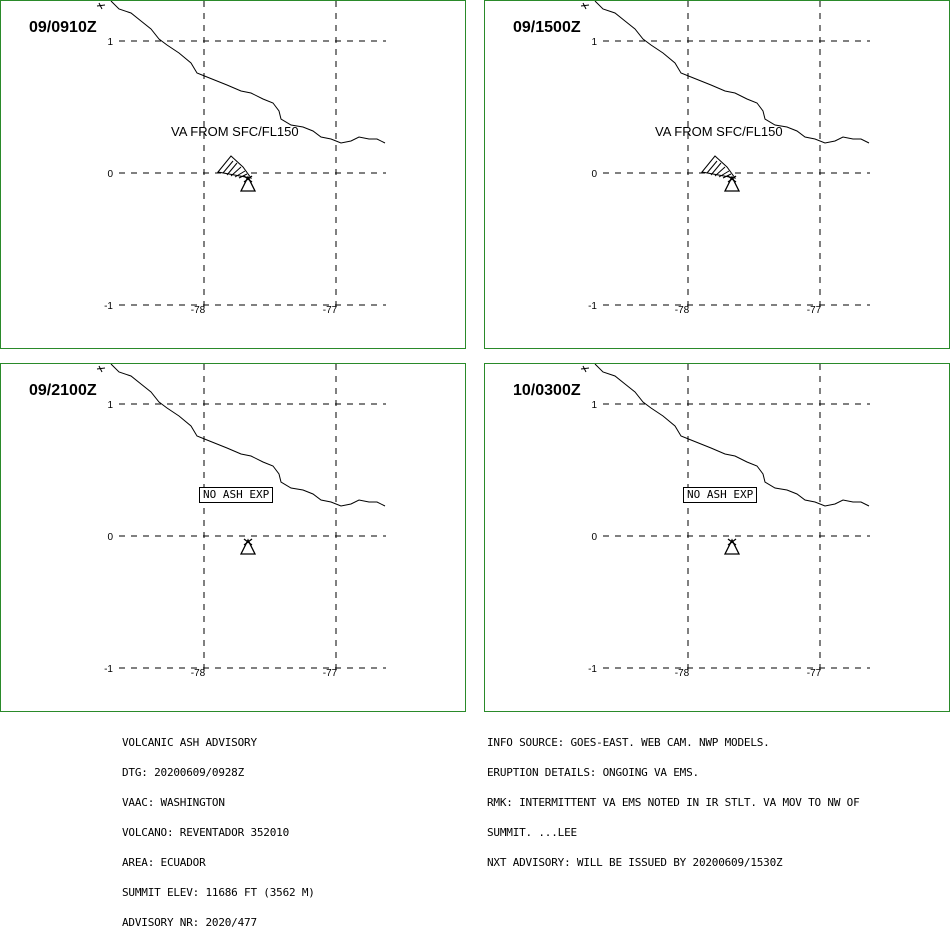 This screenshot has height=938, width=950. What do you see at coordinates (63, 390) in the screenshot?
I see `panel-time: 09/2100Z` at bounding box center [63, 390].